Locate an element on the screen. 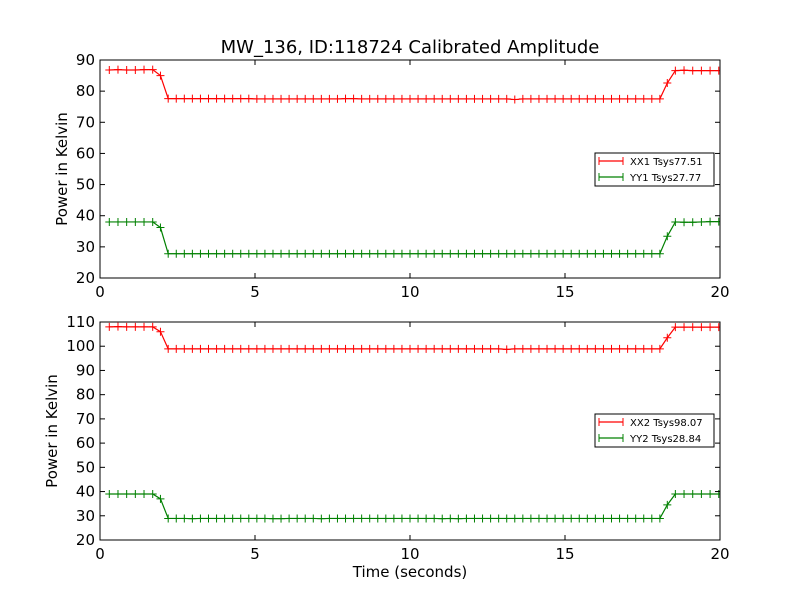 The width and height of the screenshot is (800, 600). bottom-y-axis-label: Power in Kelvin is located at coordinates (52, 431).